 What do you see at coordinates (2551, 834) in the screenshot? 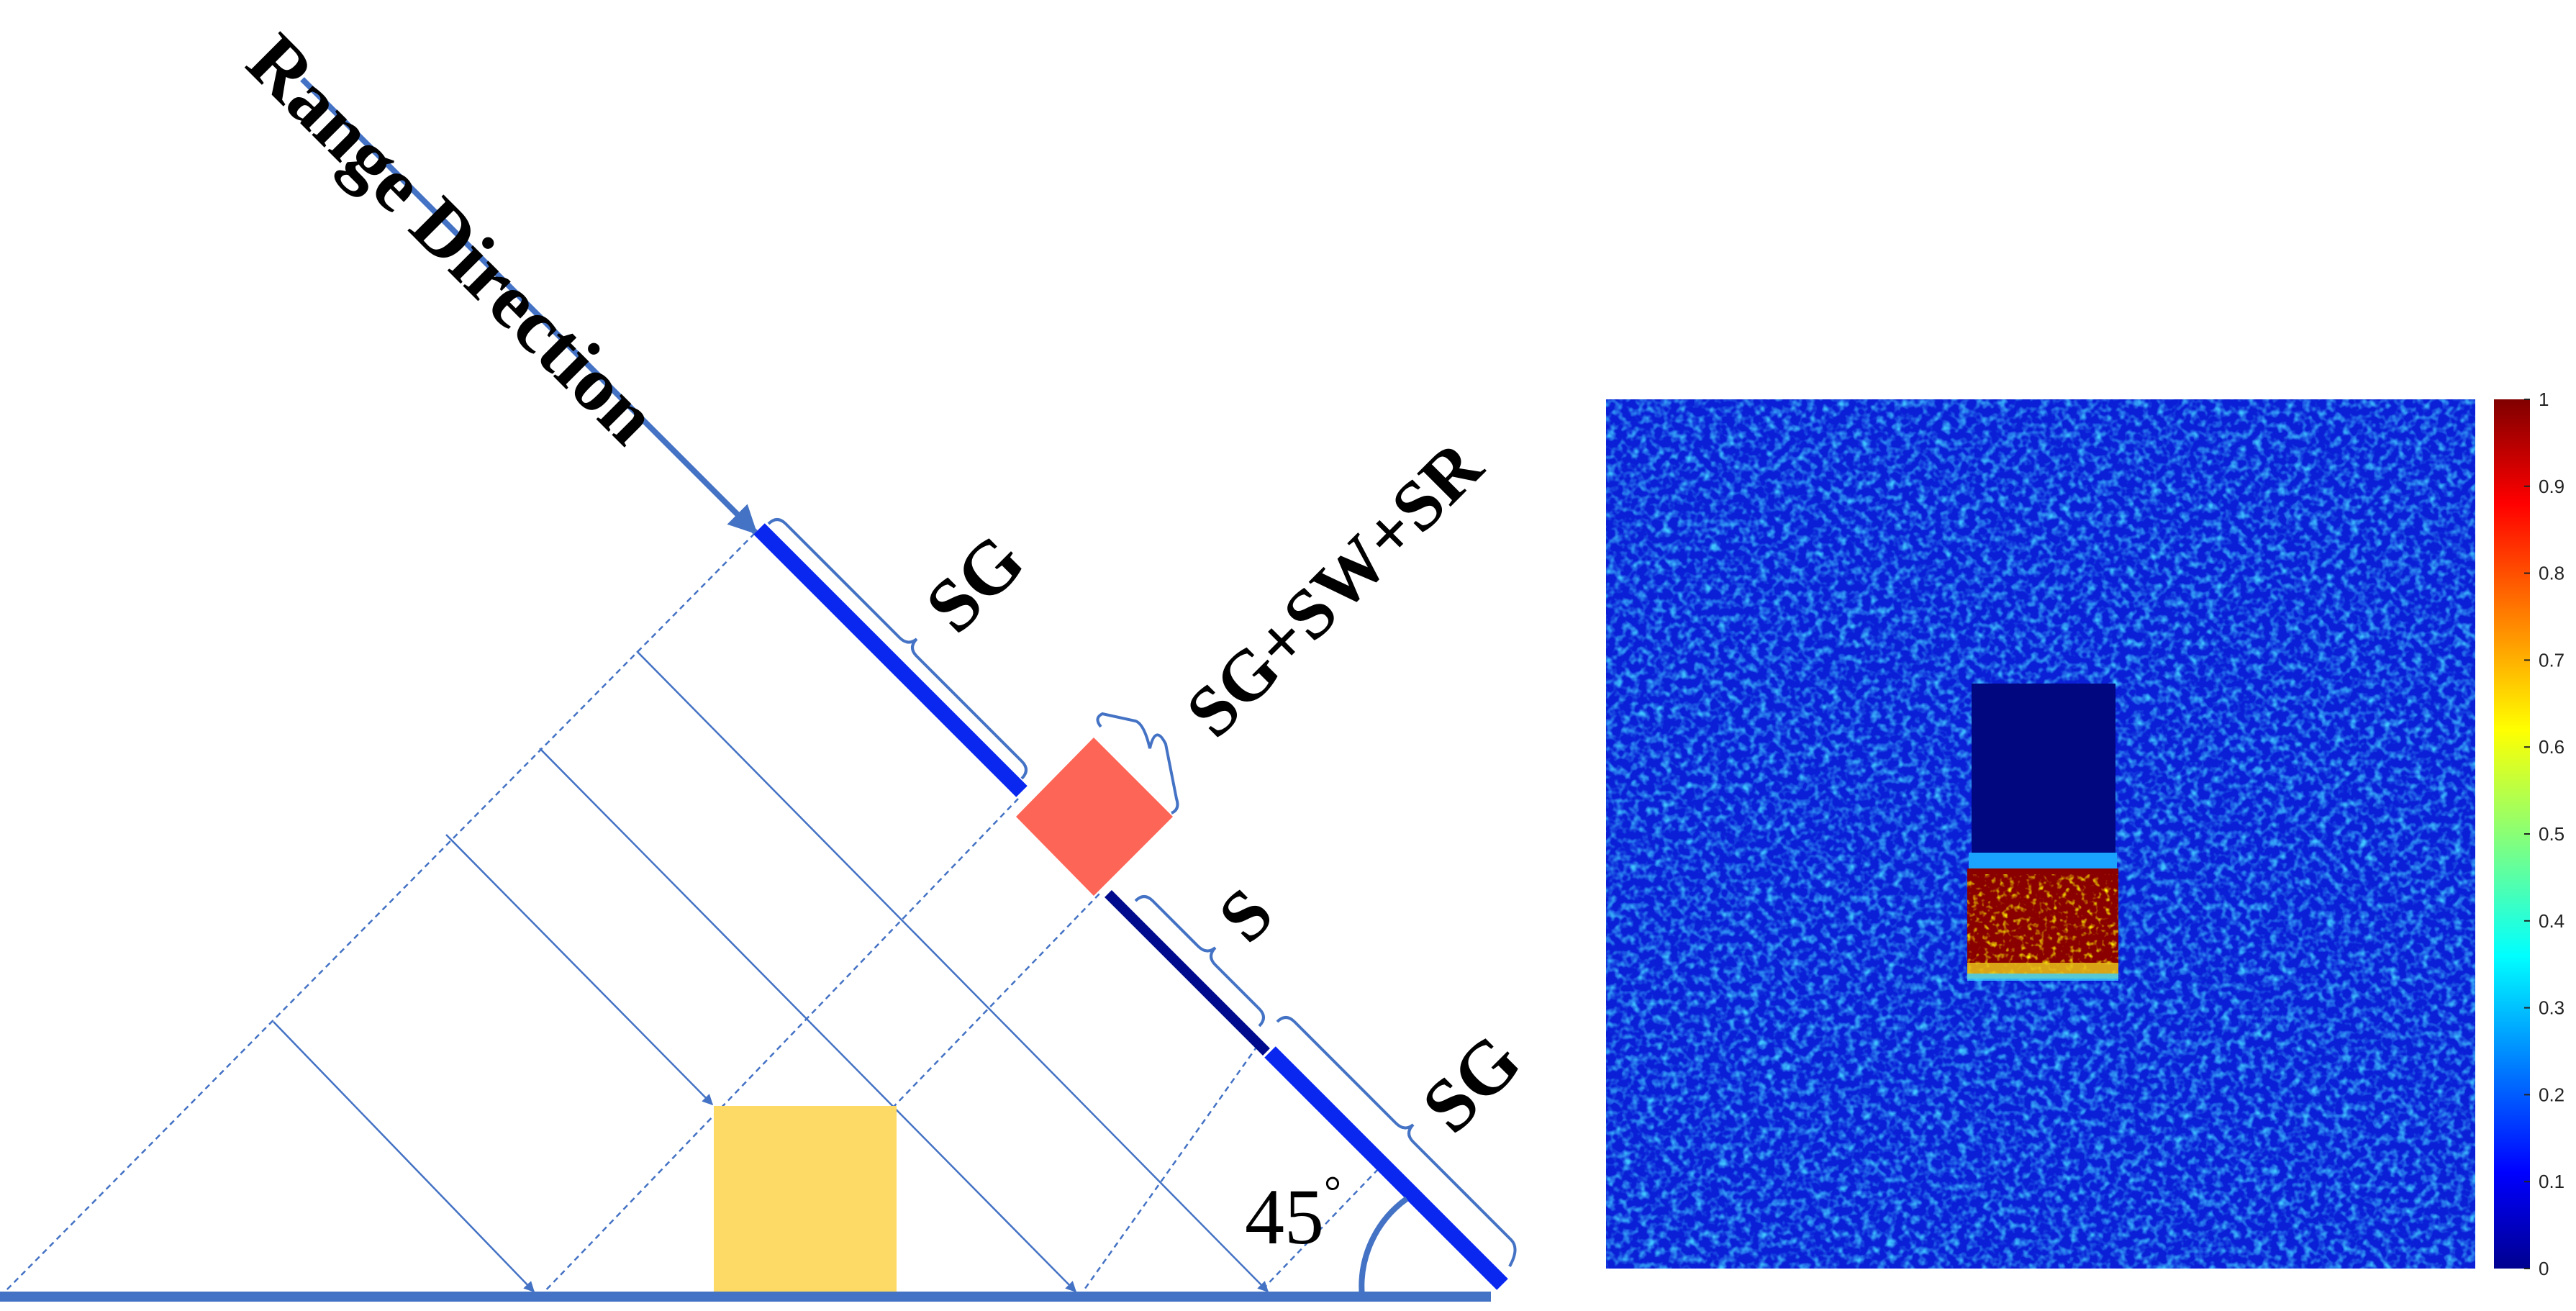
I see `colorbar-tick-label: 0.5` at bounding box center [2551, 834].